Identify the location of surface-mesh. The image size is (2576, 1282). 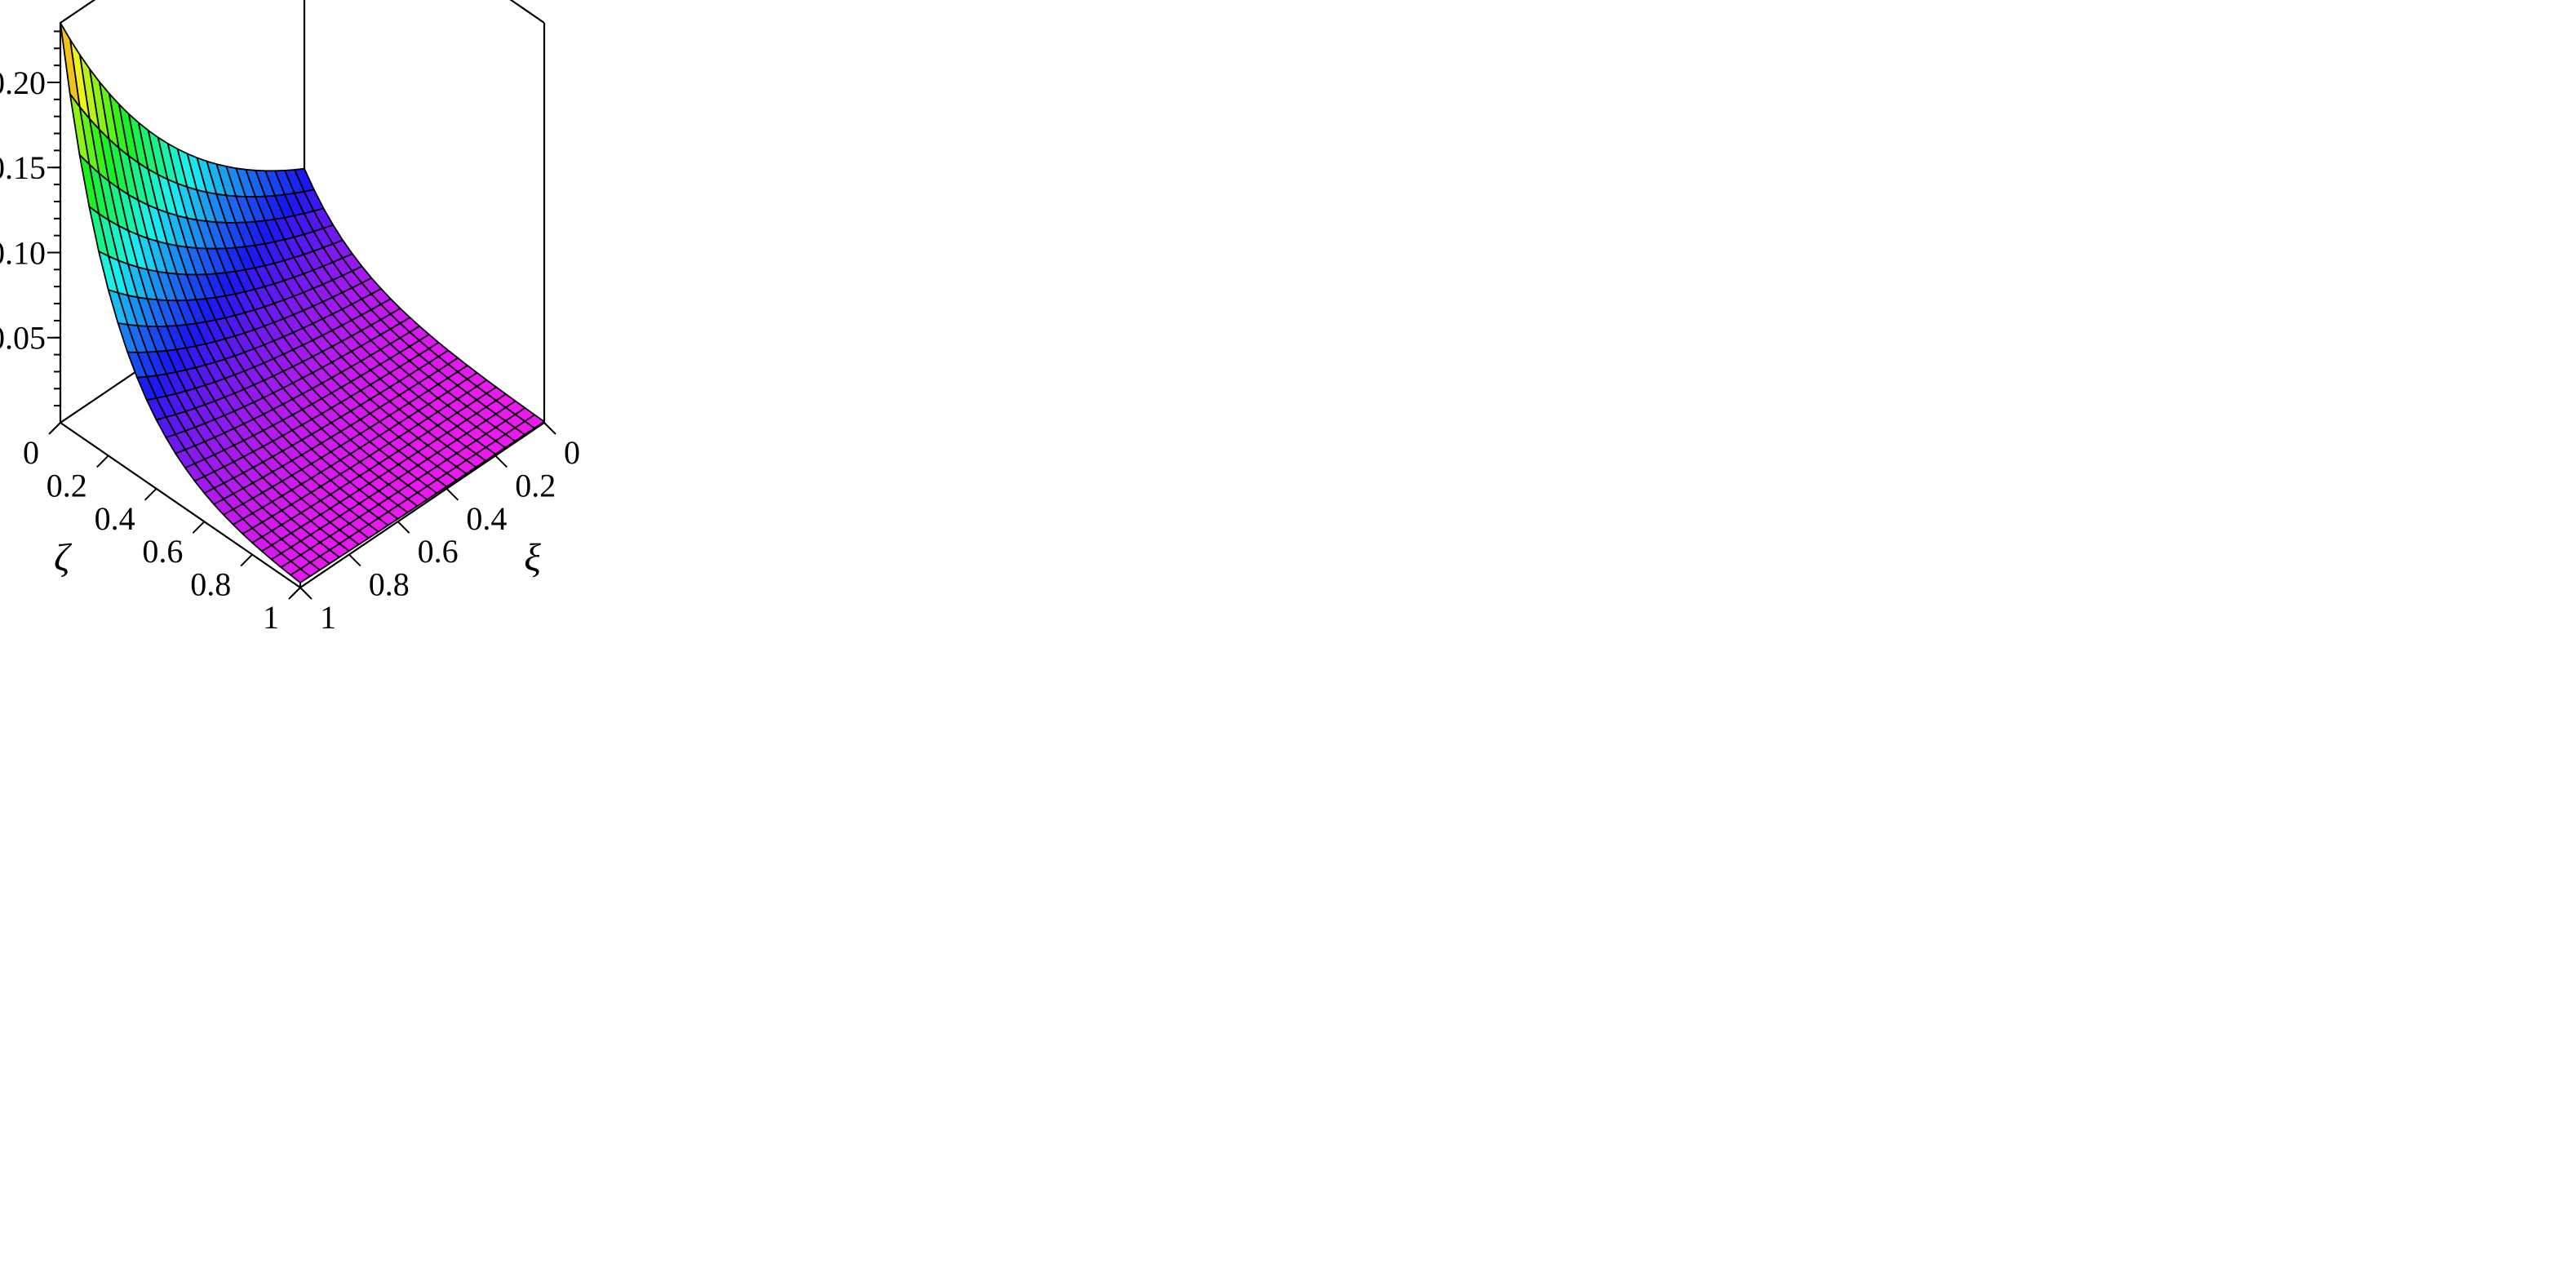
(302, 303).